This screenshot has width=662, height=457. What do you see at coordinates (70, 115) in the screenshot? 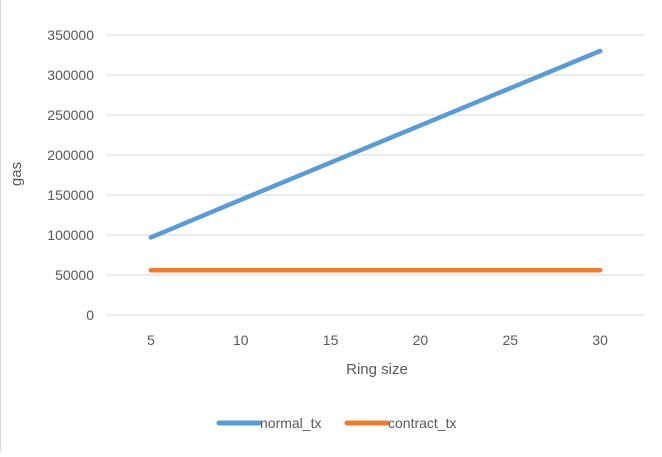
I see `y-tick-label: 250000` at bounding box center [70, 115].